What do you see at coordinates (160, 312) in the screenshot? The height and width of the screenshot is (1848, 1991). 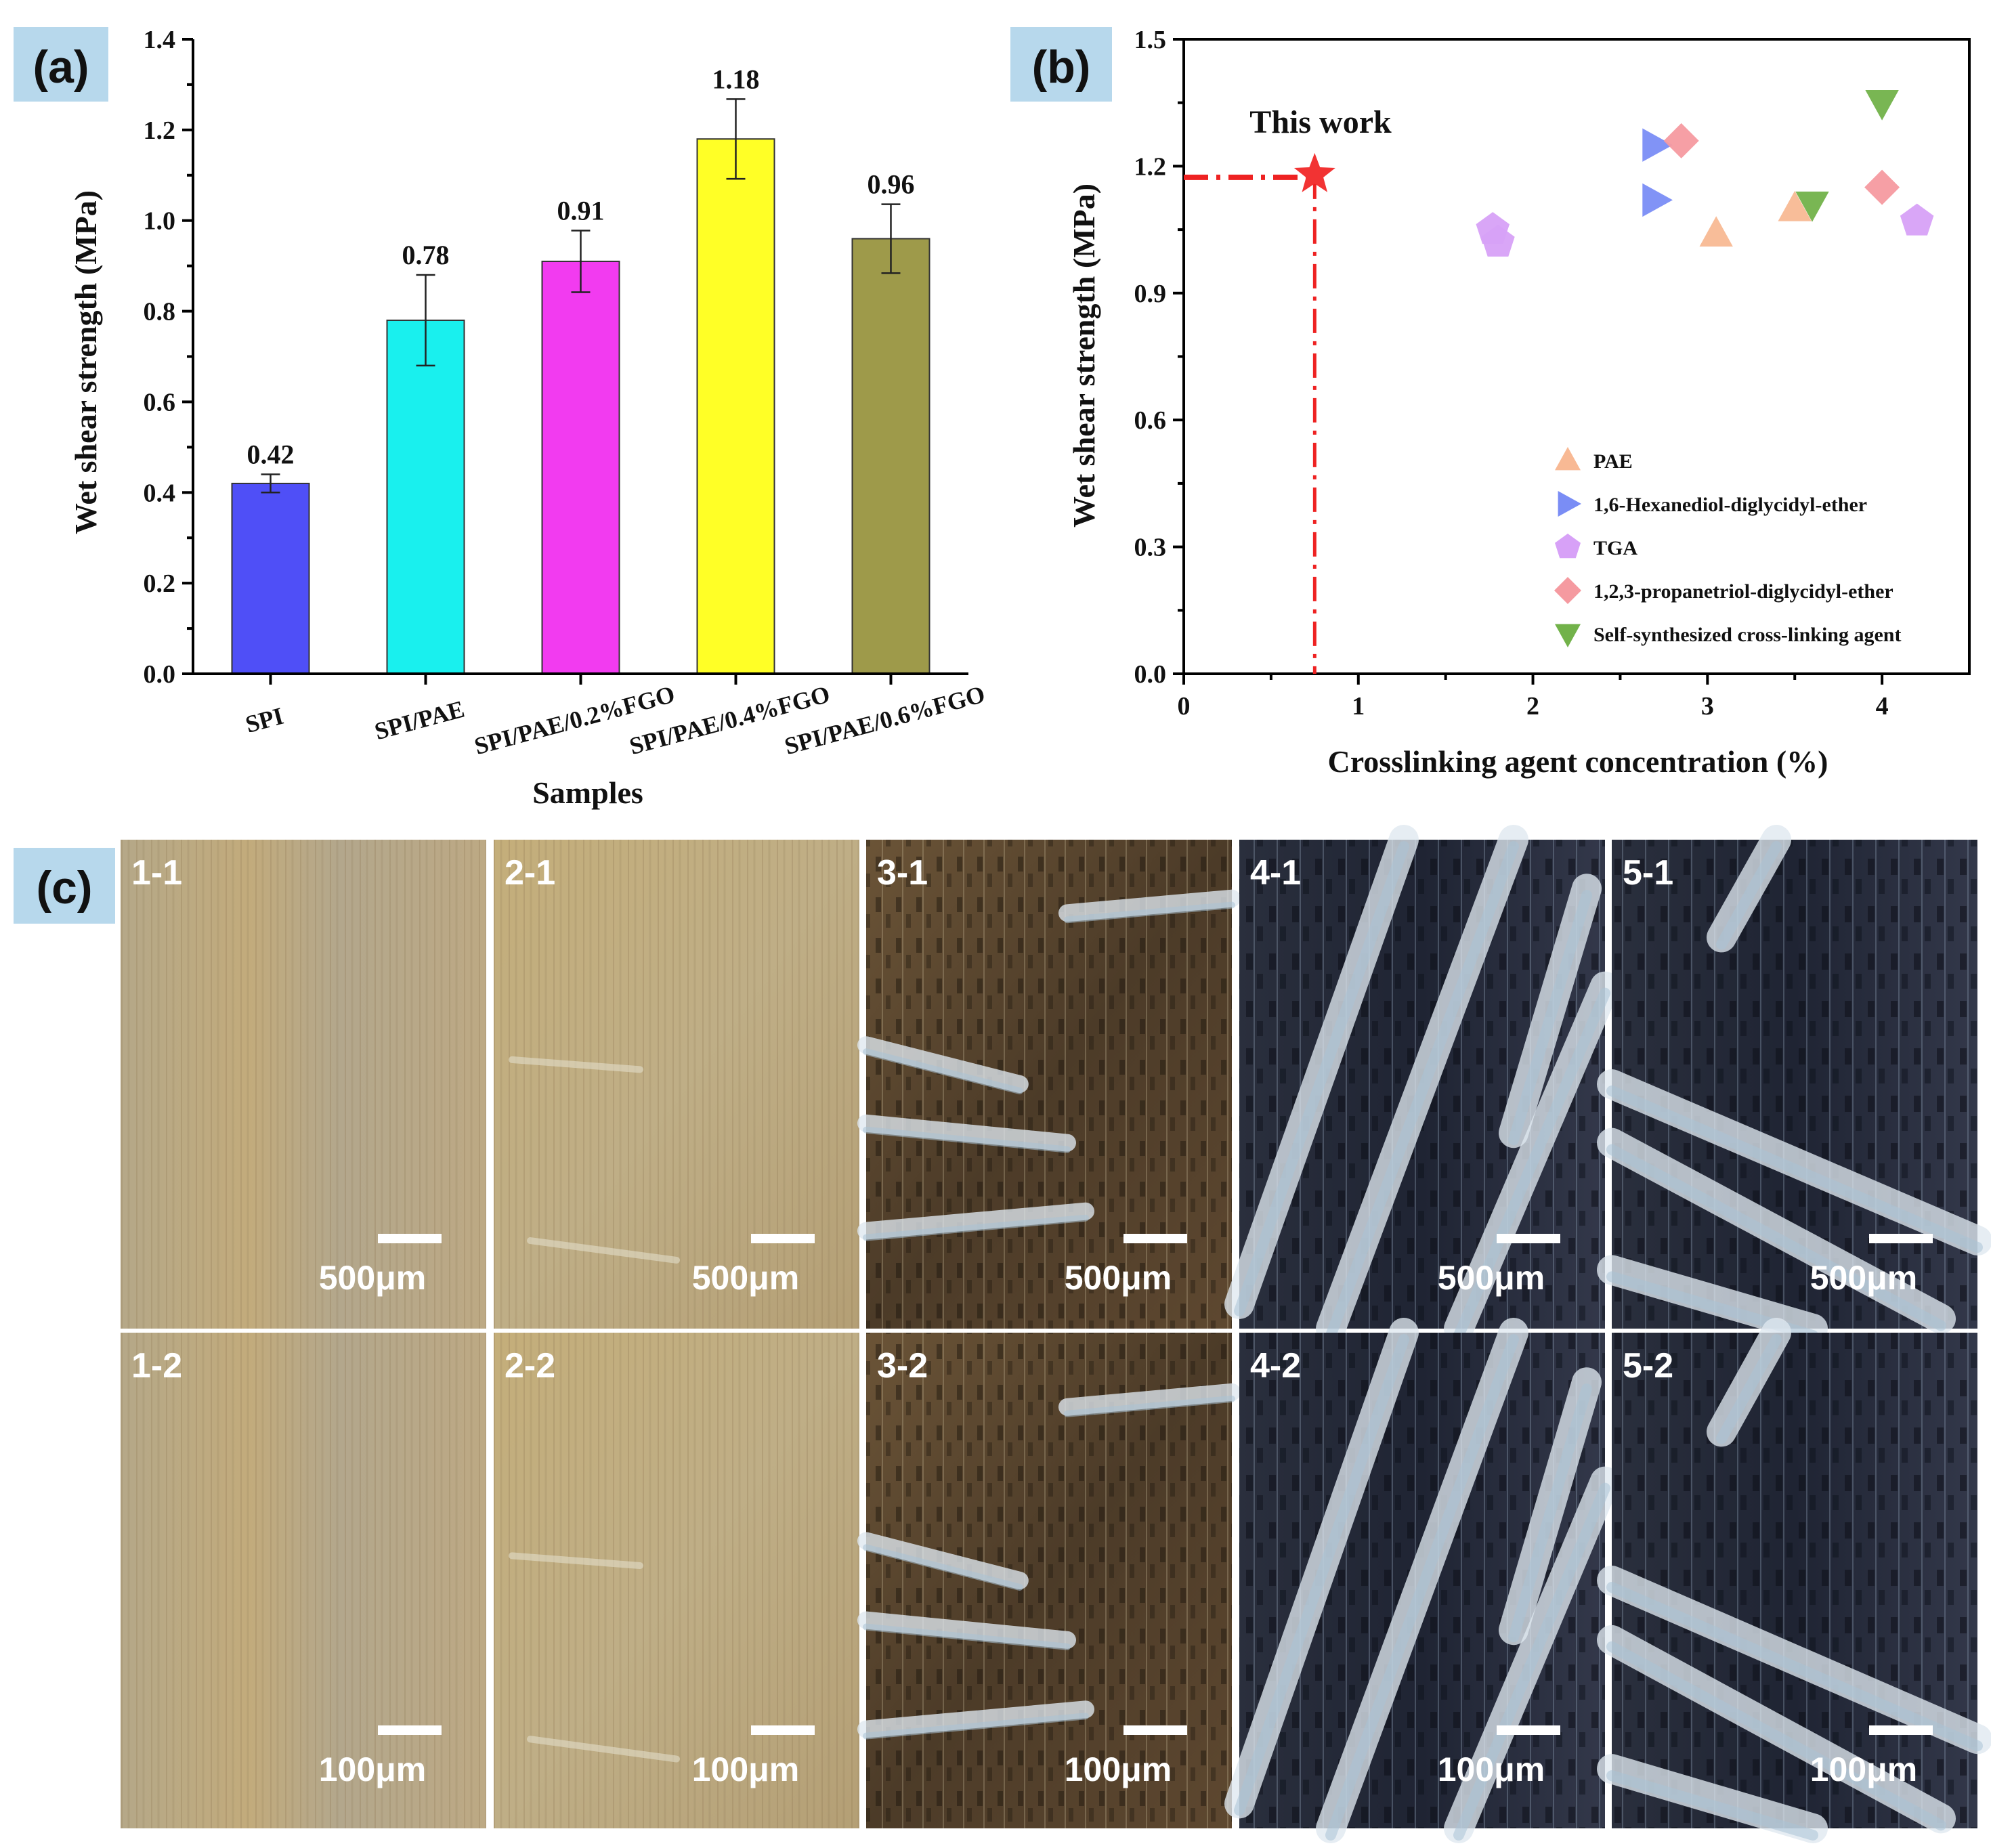 I see `y-tick-label-4: 0.8` at bounding box center [160, 312].